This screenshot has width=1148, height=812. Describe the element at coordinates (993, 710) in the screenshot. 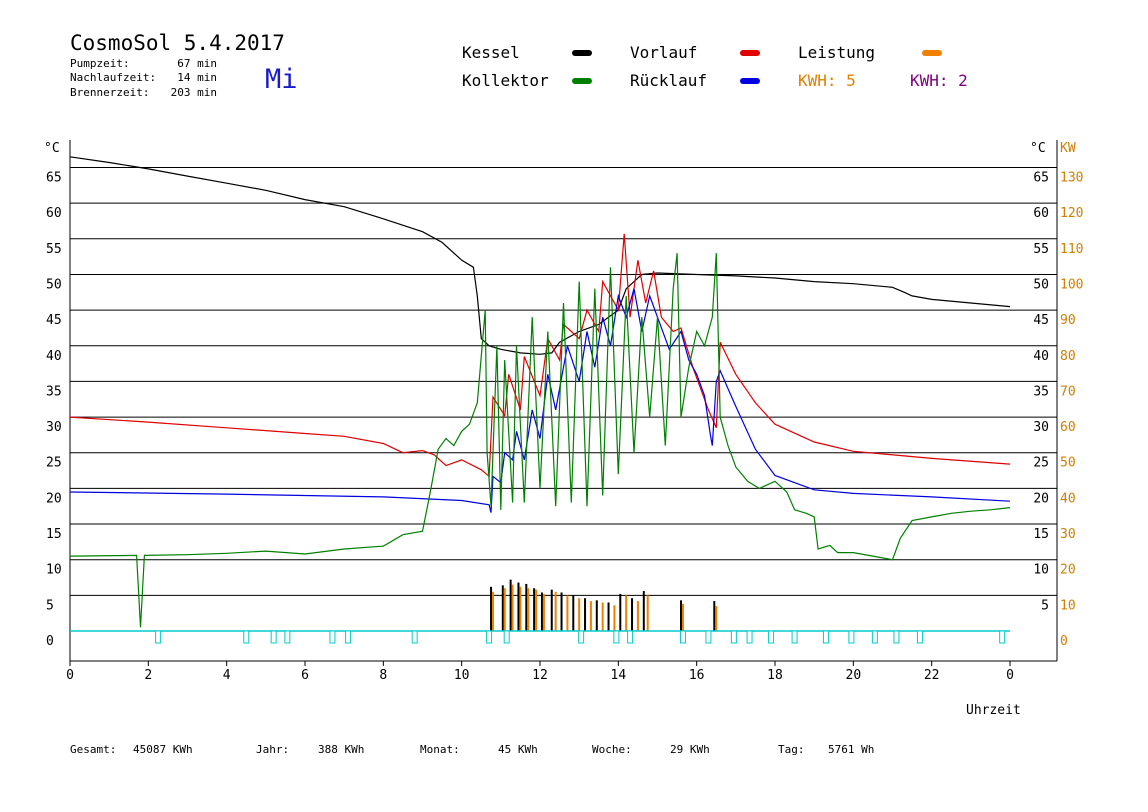

I see `x-axis-label: Uhrzeit` at that location.